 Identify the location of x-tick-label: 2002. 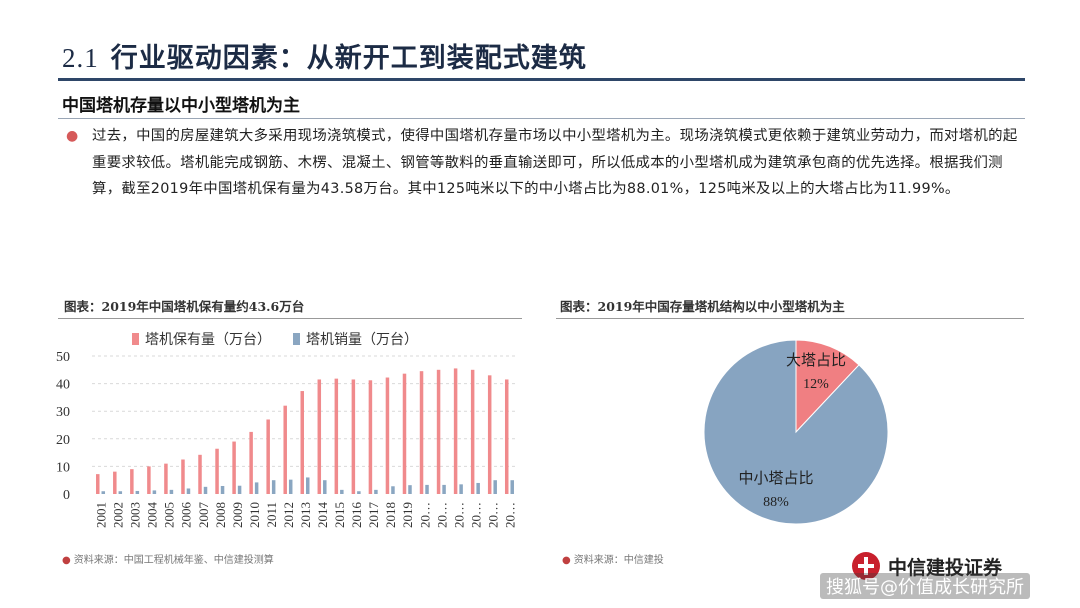
(118, 515).